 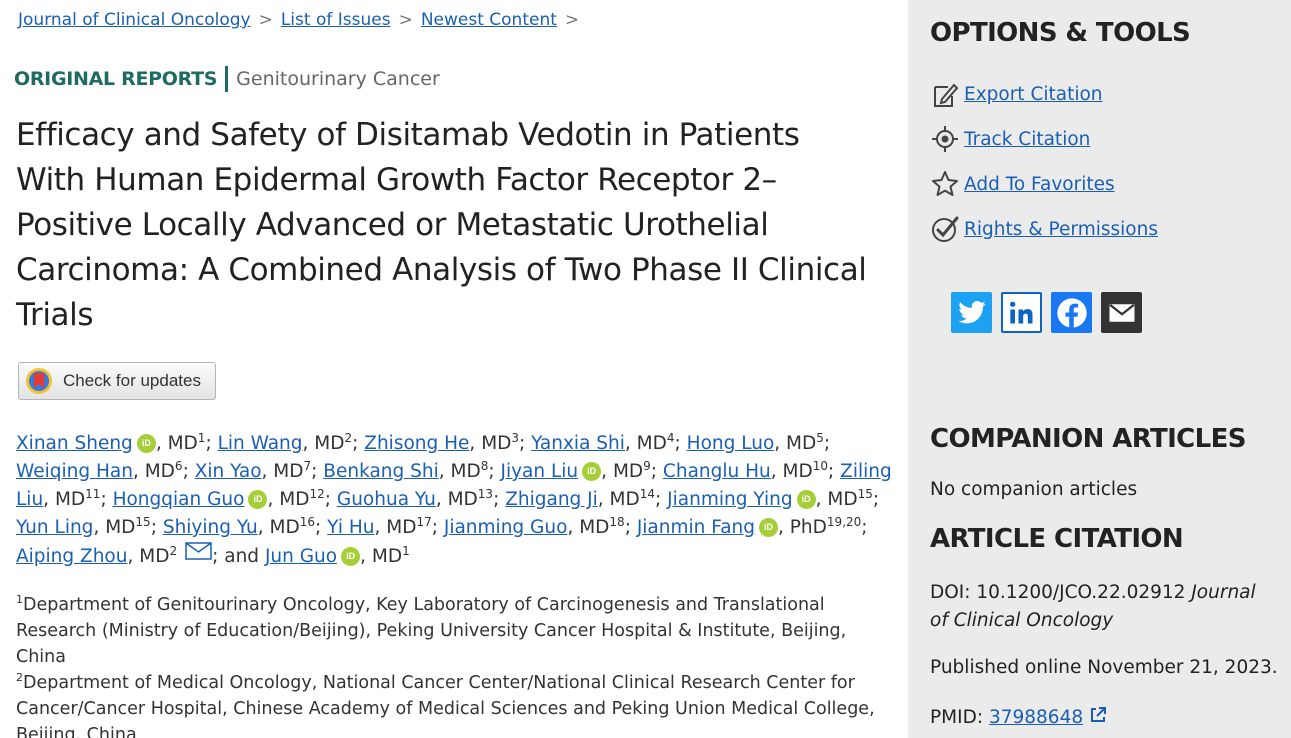 I want to click on external-link-icon, so click(x=1099, y=714).